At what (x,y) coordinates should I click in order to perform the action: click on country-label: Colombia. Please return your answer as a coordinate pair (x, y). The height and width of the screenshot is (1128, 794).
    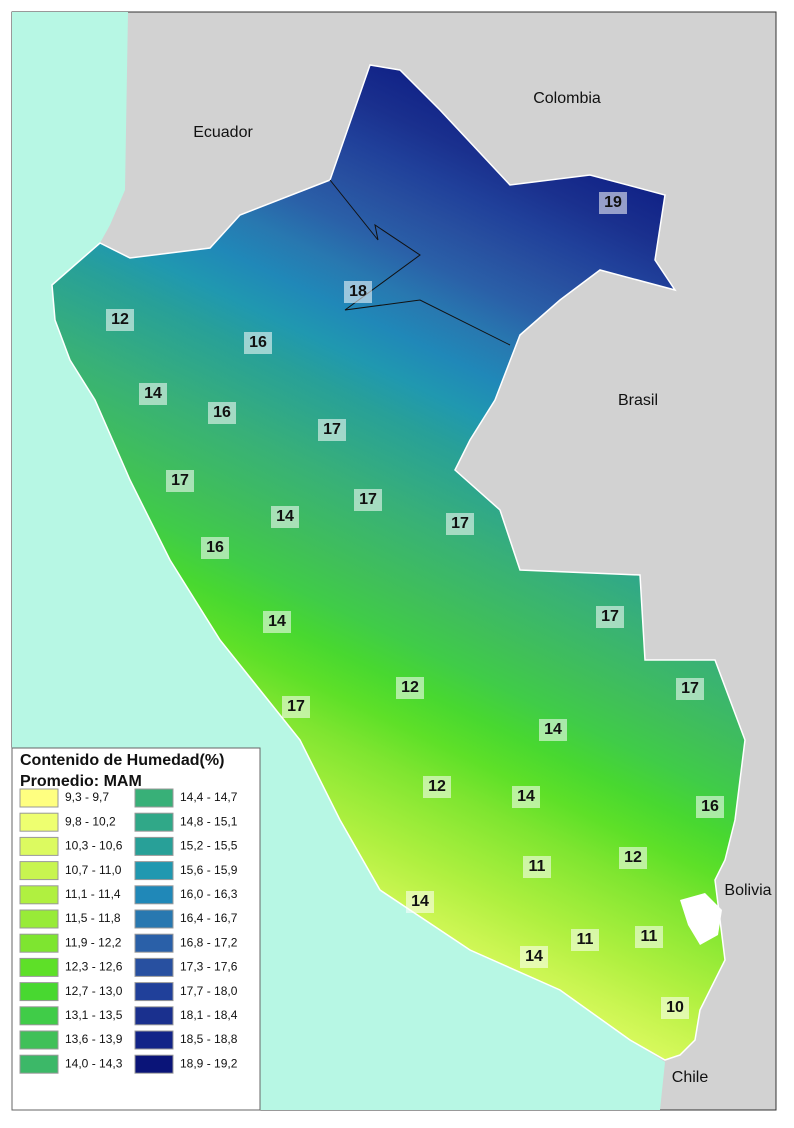
    Looking at the image, I should click on (567, 98).